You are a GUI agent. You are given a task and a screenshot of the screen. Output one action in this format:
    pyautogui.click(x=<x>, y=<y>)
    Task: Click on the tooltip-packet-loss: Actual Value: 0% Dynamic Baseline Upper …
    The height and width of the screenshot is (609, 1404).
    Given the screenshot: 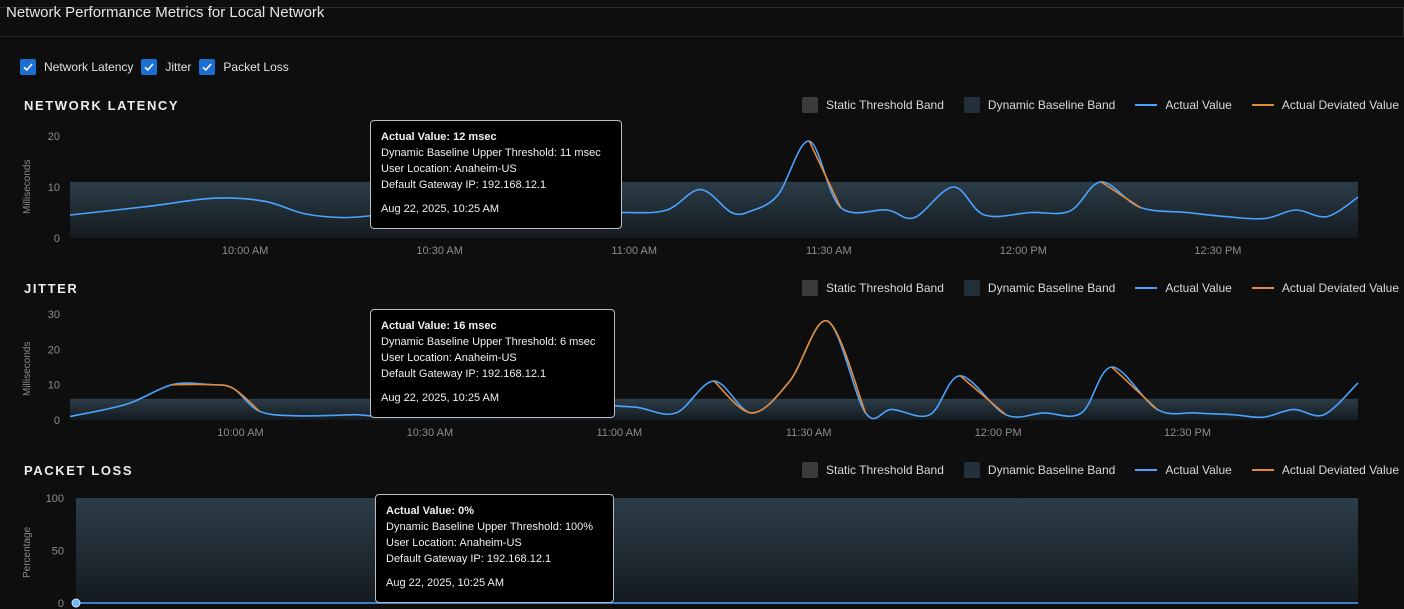 What is the action you would take?
    pyautogui.click(x=494, y=548)
    